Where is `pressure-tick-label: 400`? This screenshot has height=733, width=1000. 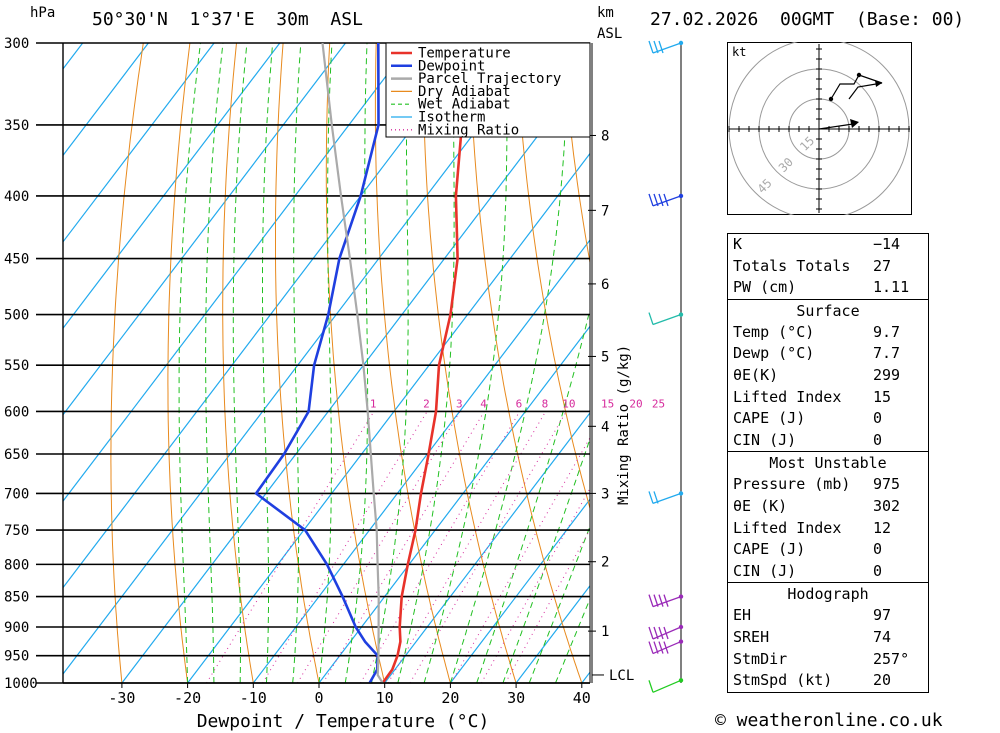
pressure-tick-label: 400 is located at coordinates (16, 197).